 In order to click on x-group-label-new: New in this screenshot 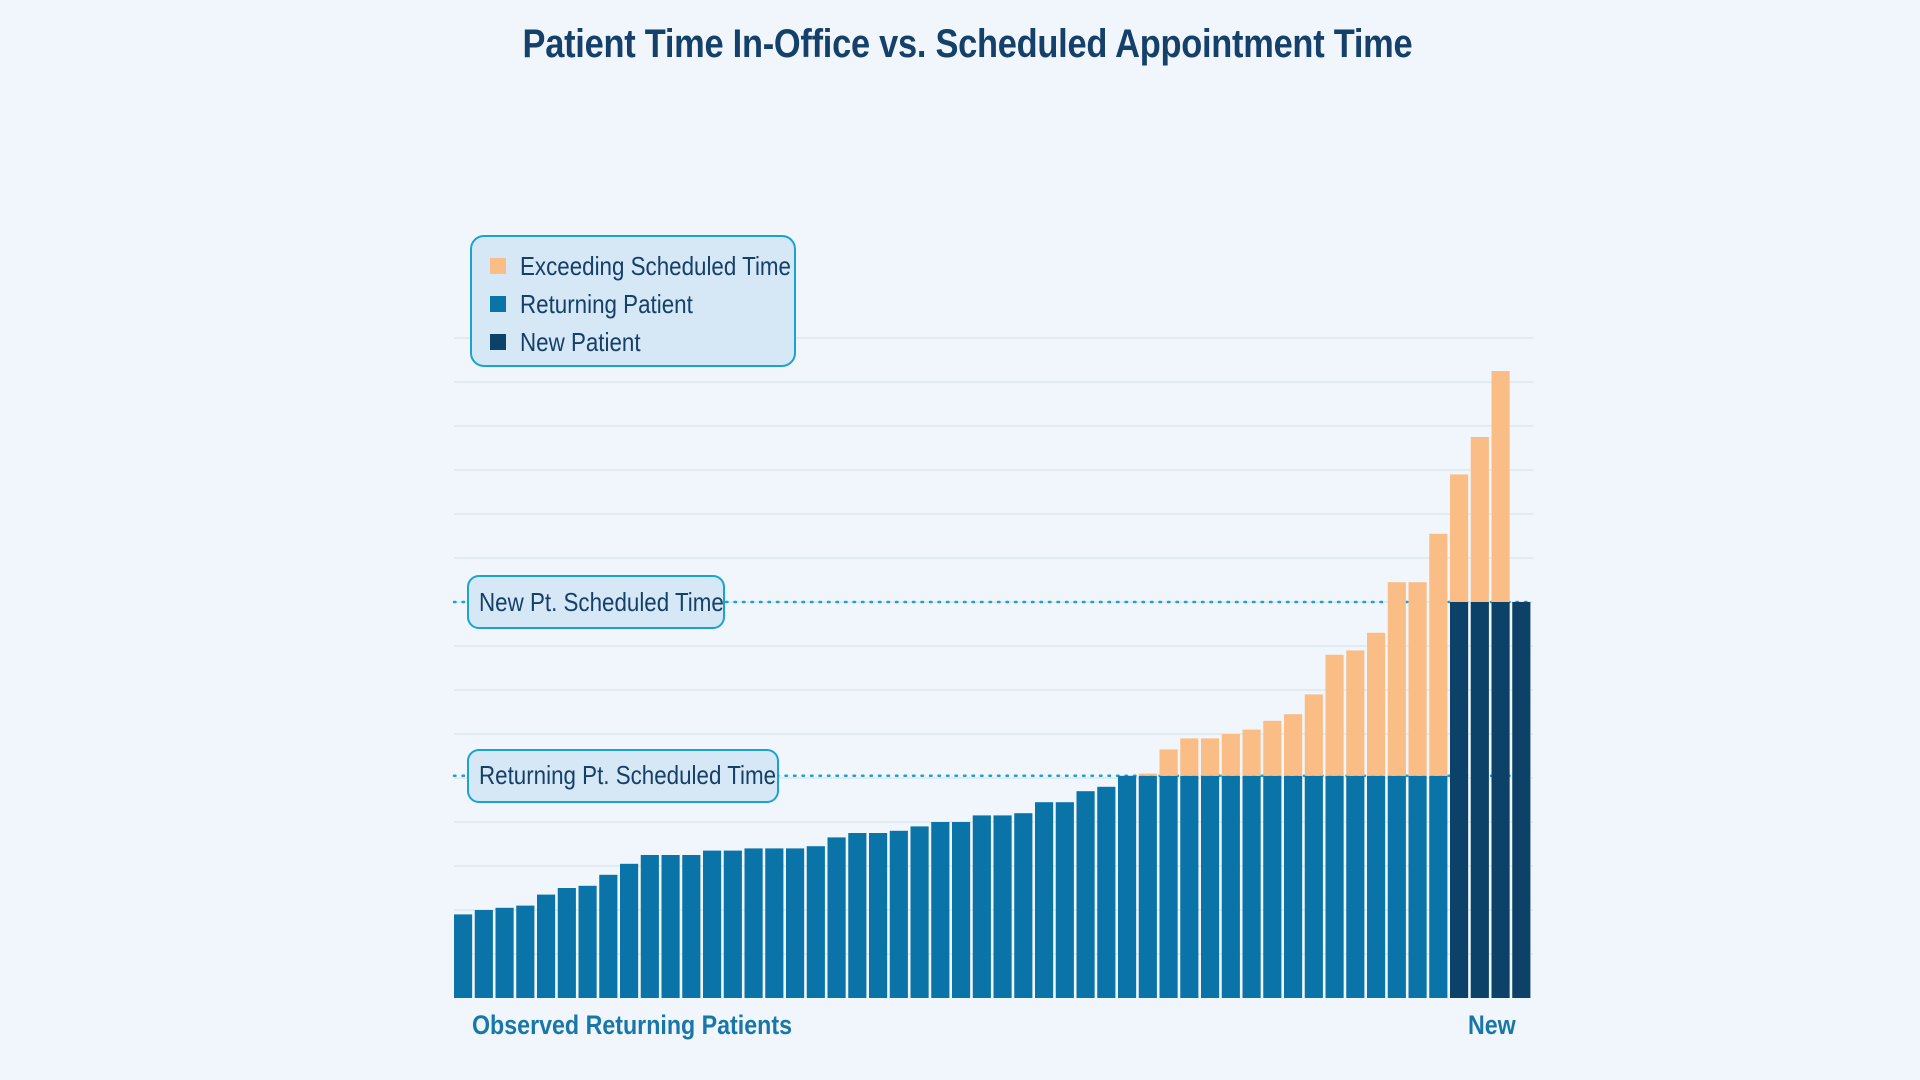, I will do `click(1492, 1025)`.